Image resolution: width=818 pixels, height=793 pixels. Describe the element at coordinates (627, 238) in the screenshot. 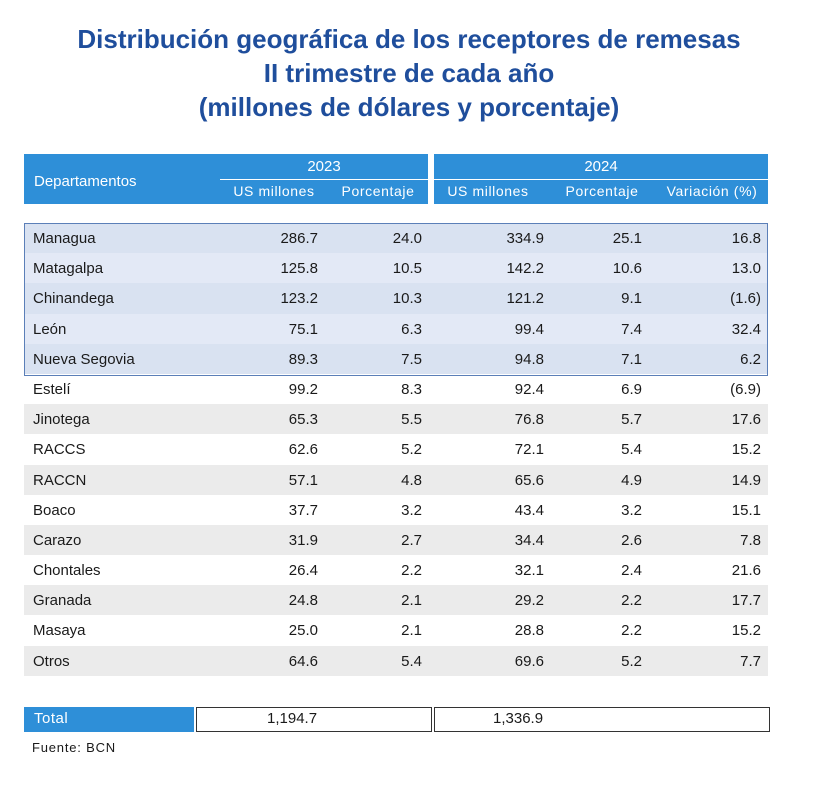

I see `pct-2024-cell: 25.1` at that location.